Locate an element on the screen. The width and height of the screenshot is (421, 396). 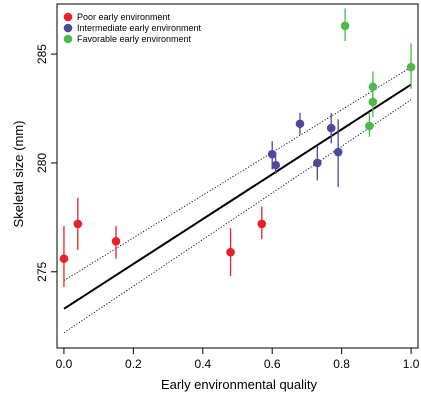
y-axis: 275 280 285 is located at coordinates (46, 163).